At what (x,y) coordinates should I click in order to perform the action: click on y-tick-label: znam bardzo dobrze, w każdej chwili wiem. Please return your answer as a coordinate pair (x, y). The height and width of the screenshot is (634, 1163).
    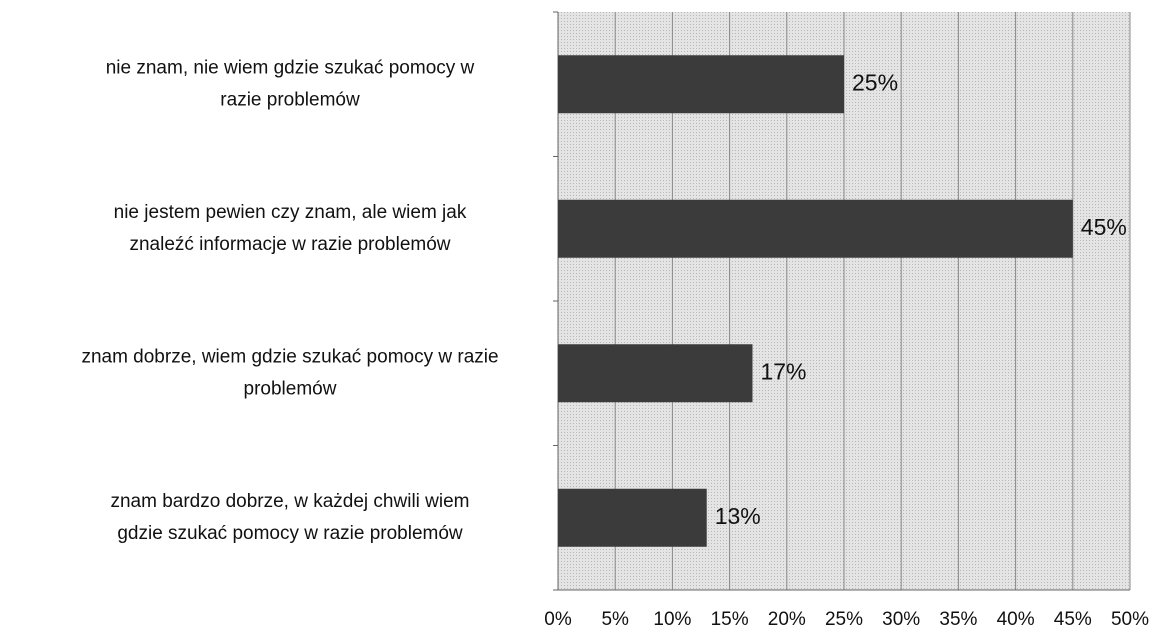
    Looking at the image, I should click on (289, 501).